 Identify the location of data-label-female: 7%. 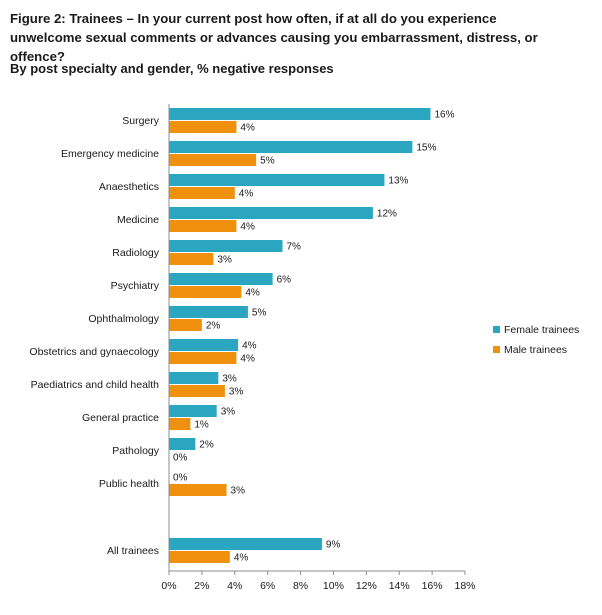
(293, 247).